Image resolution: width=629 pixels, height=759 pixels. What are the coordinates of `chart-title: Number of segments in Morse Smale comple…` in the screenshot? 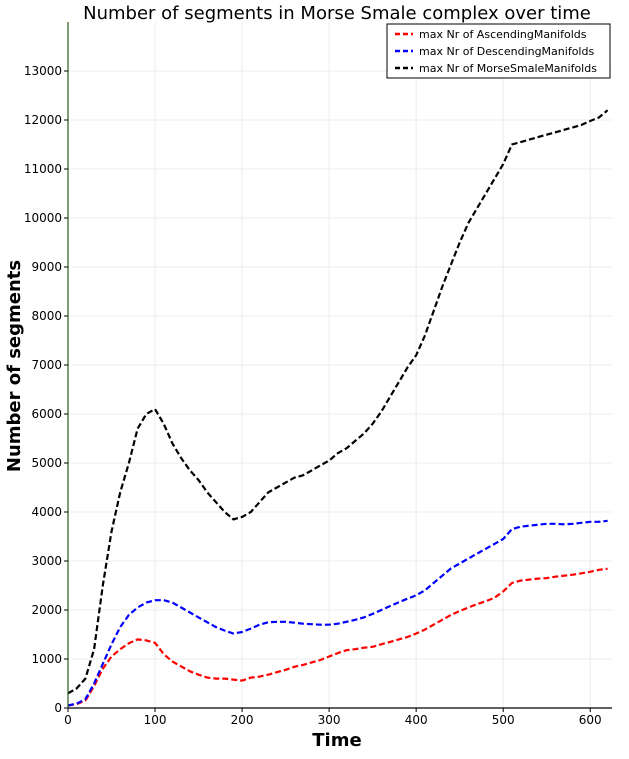 It's located at (337, 13).